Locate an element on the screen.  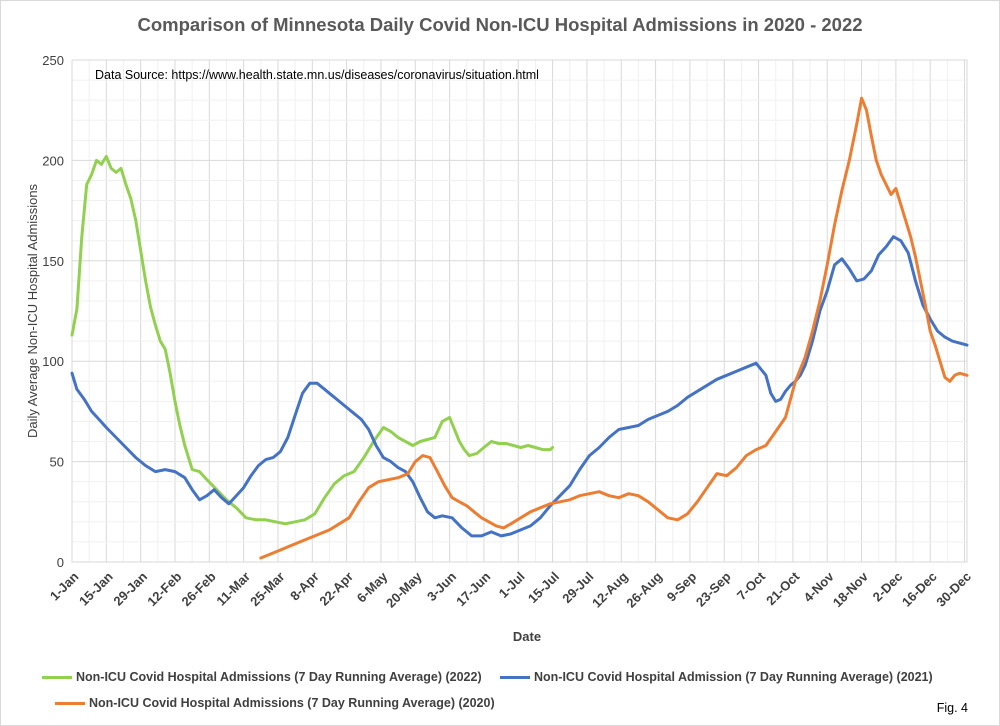
y-tick-label: 100 is located at coordinates (53, 361).